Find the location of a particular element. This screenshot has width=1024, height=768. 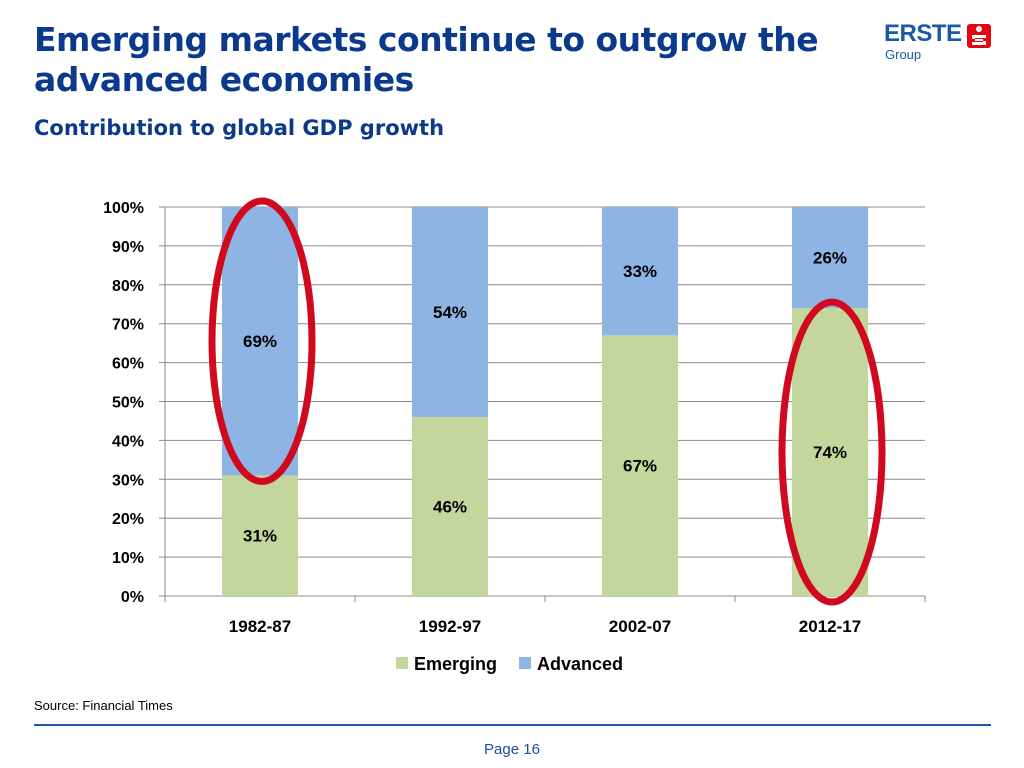

y-tick-label: 10% is located at coordinates (128, 558).